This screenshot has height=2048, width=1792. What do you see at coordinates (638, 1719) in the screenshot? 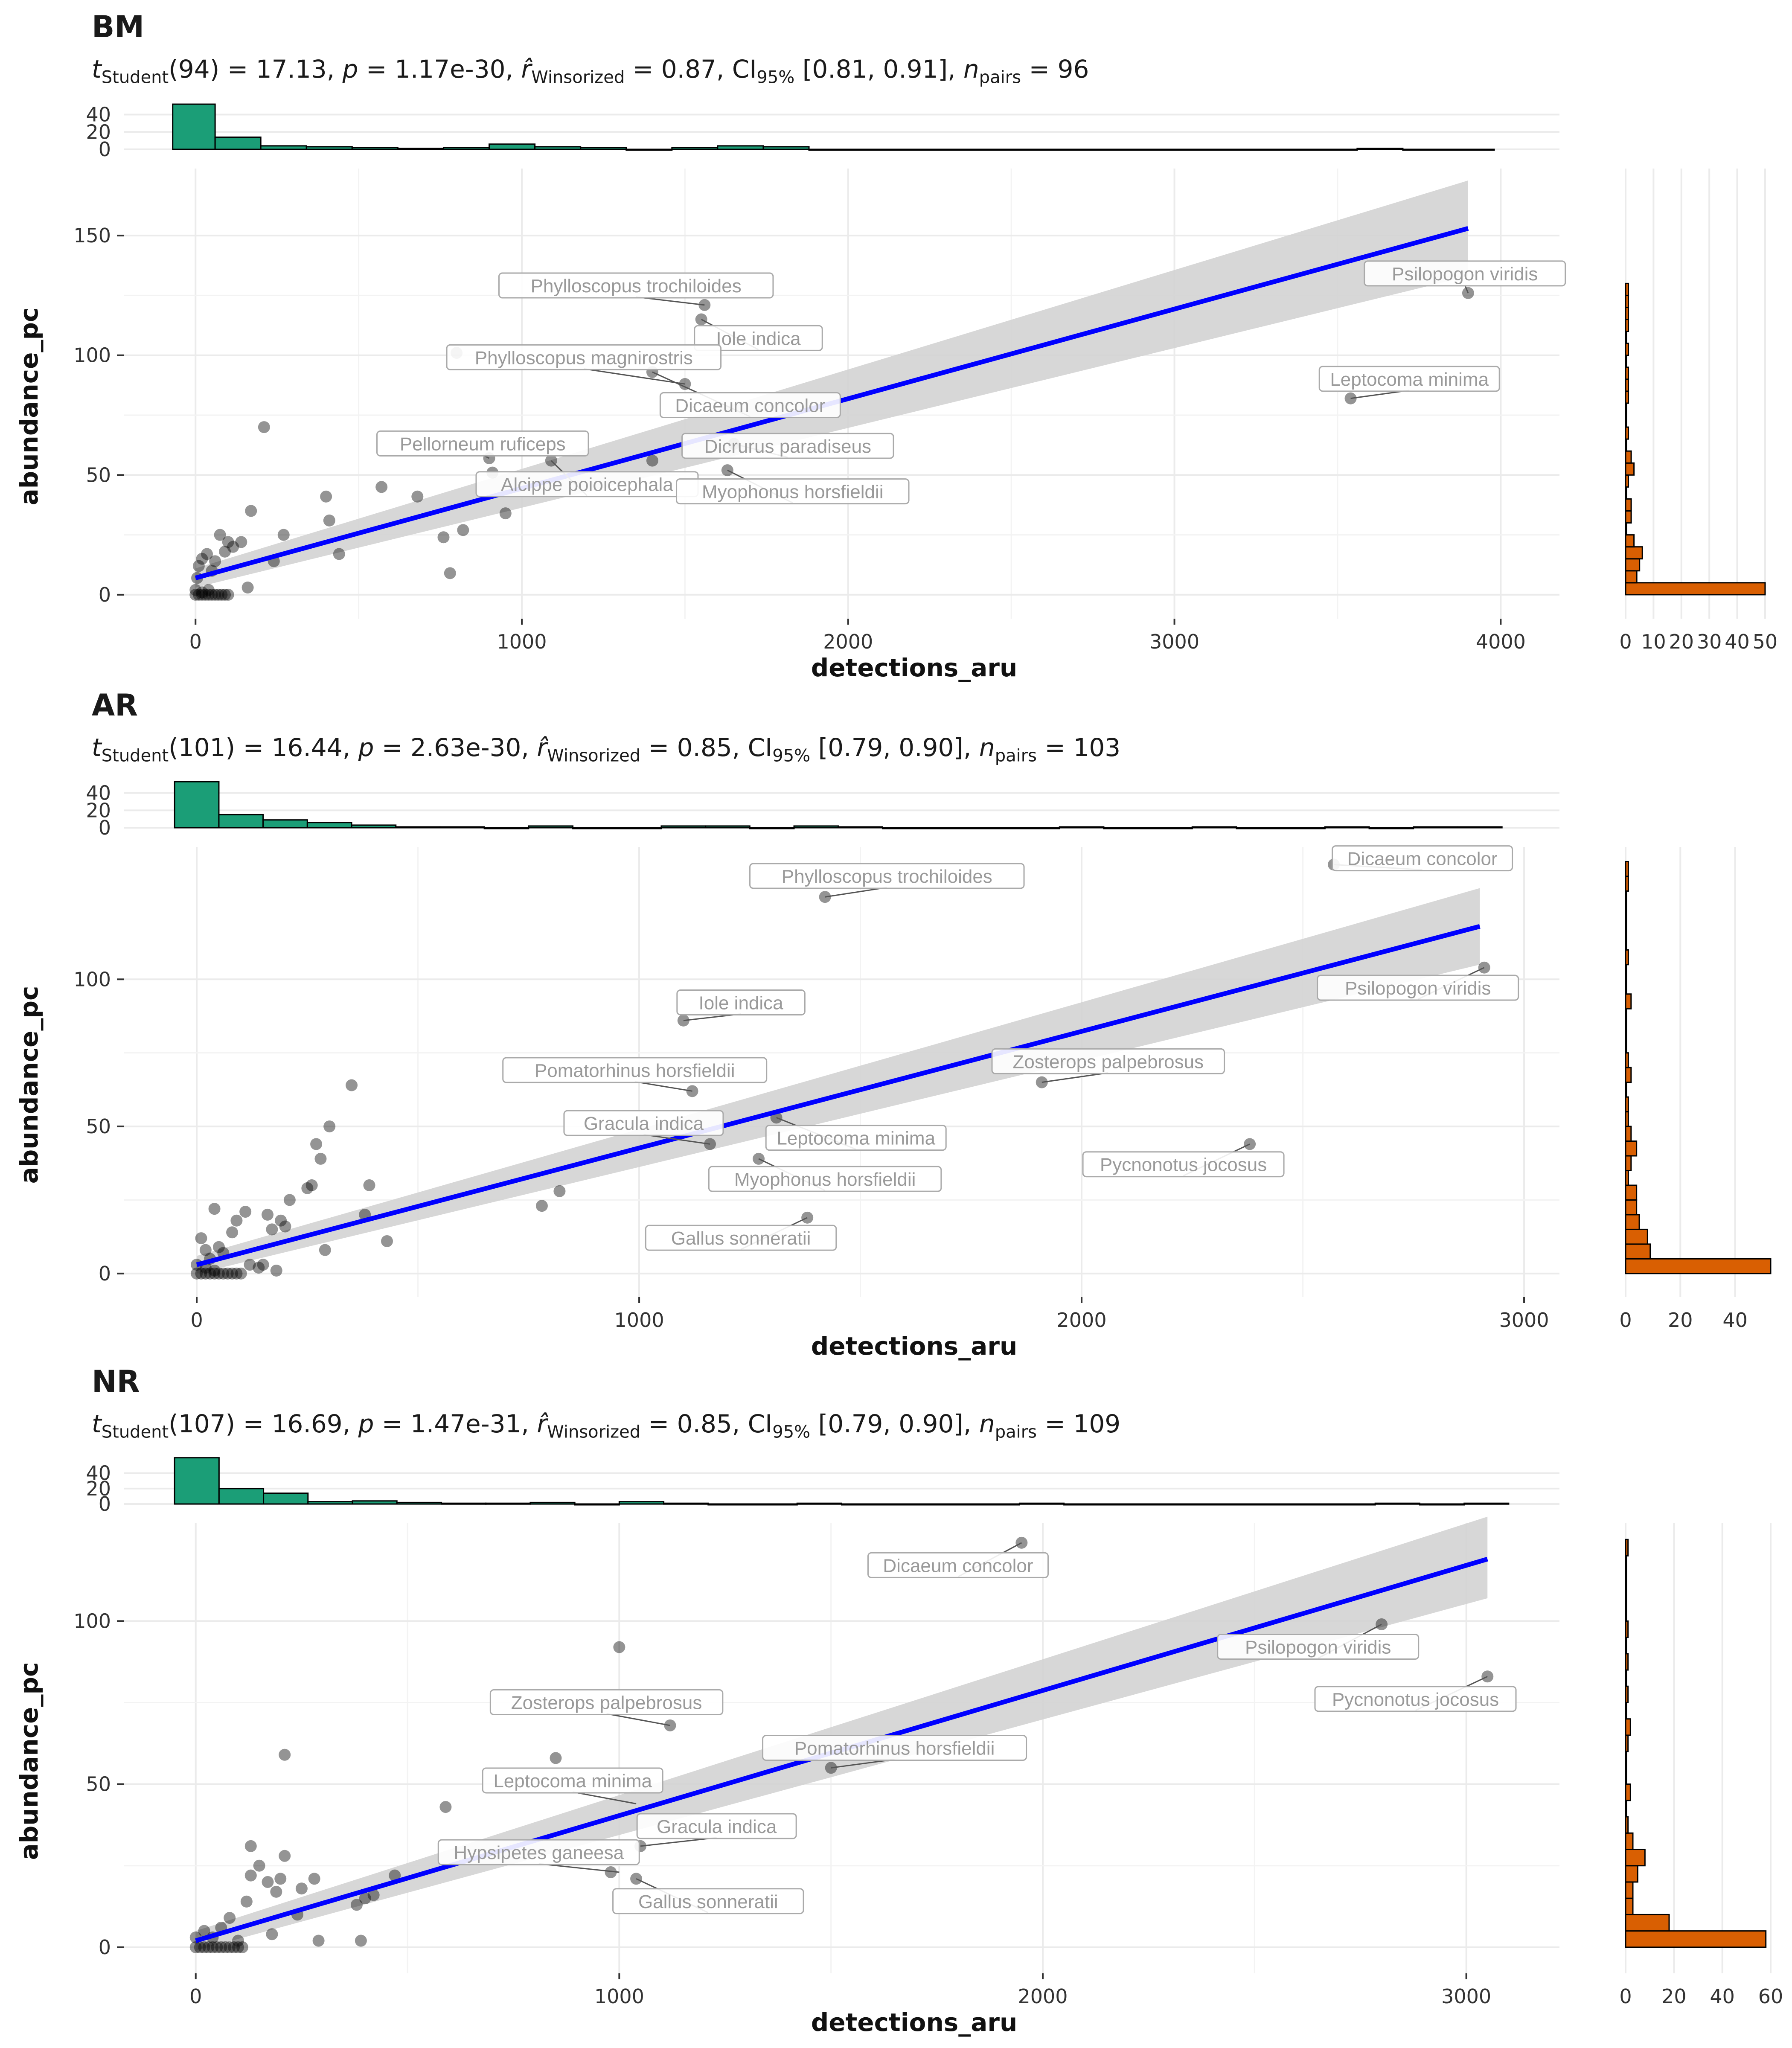
I see `label-connector` at bounding box center [638, 1719].